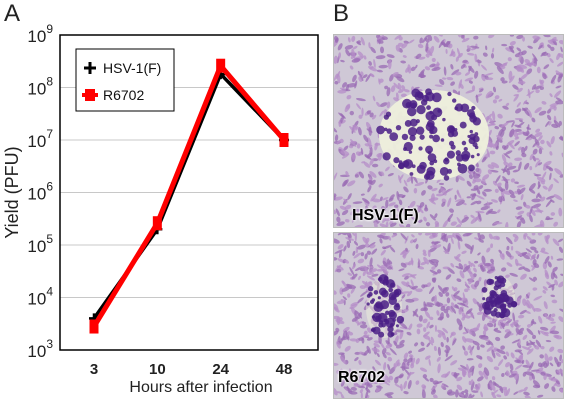 The width and height of the screenshot is (566, 400). What do you see at coordinates (220, 369) in the screenshot?
I see `x-tick-label: 24` at bounding box center [220, 369].